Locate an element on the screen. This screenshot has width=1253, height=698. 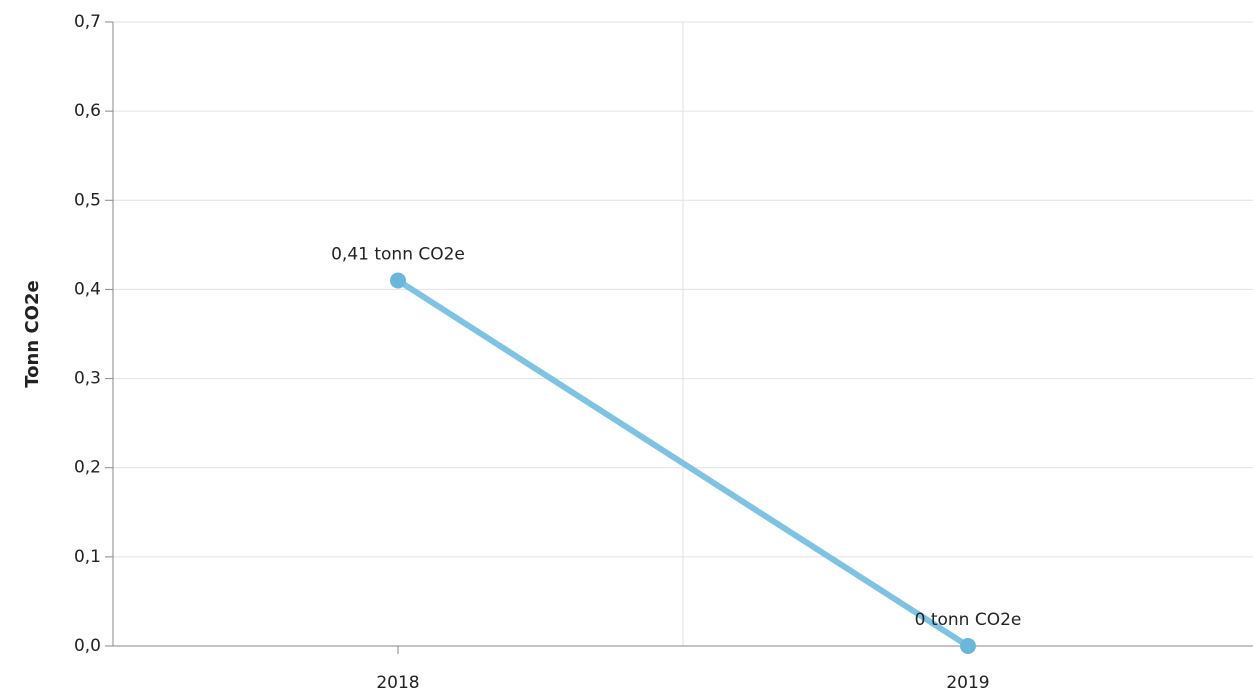
y-tick-label: 0,5 is located at coordinates (87, 200).